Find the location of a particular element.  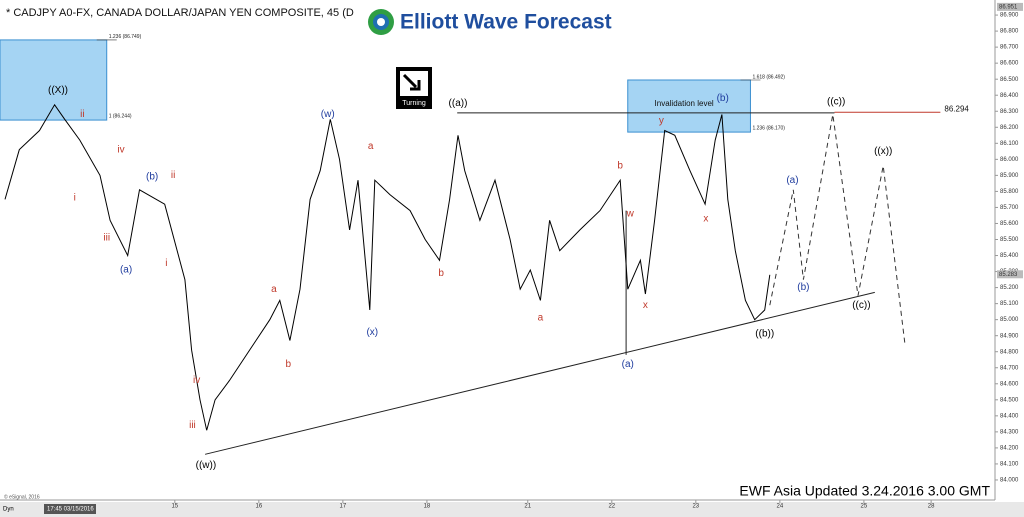

y-tick-label: 86.000 is located at coordinates (1009, 160).